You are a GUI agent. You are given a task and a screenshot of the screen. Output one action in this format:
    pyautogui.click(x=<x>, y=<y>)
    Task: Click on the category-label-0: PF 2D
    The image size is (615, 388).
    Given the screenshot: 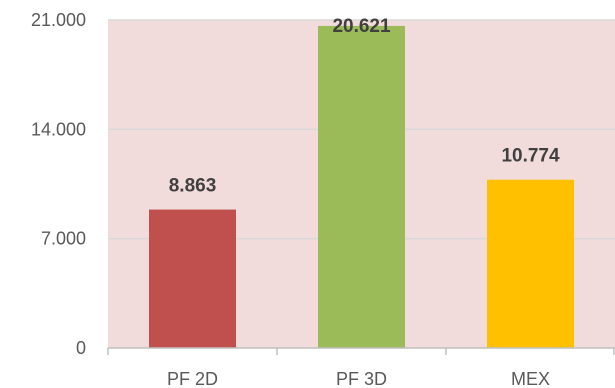 What is the action you would take?
    pyautogui.click(x=192, y=378)
    